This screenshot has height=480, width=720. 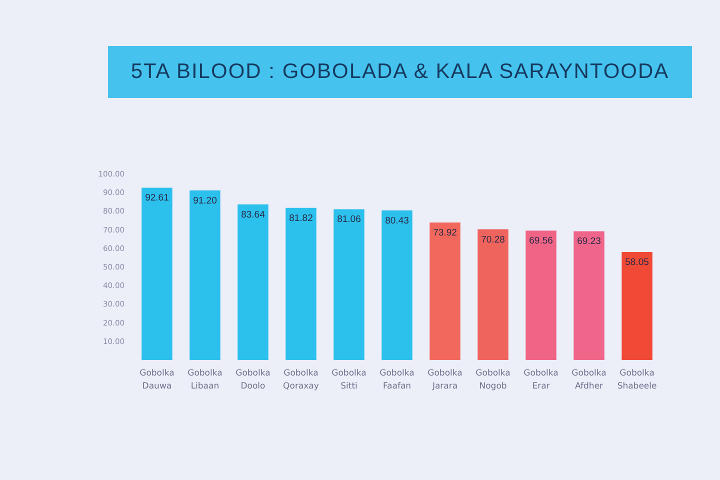 I want to click on x-tick-label: Gobolka Dauwa, so click(x=157, y=380).